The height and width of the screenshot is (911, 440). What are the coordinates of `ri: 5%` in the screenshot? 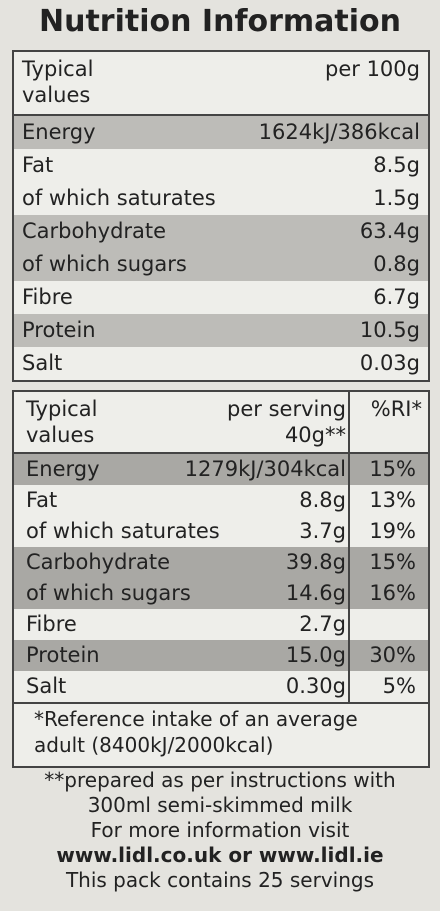 It's located at (399, 686).